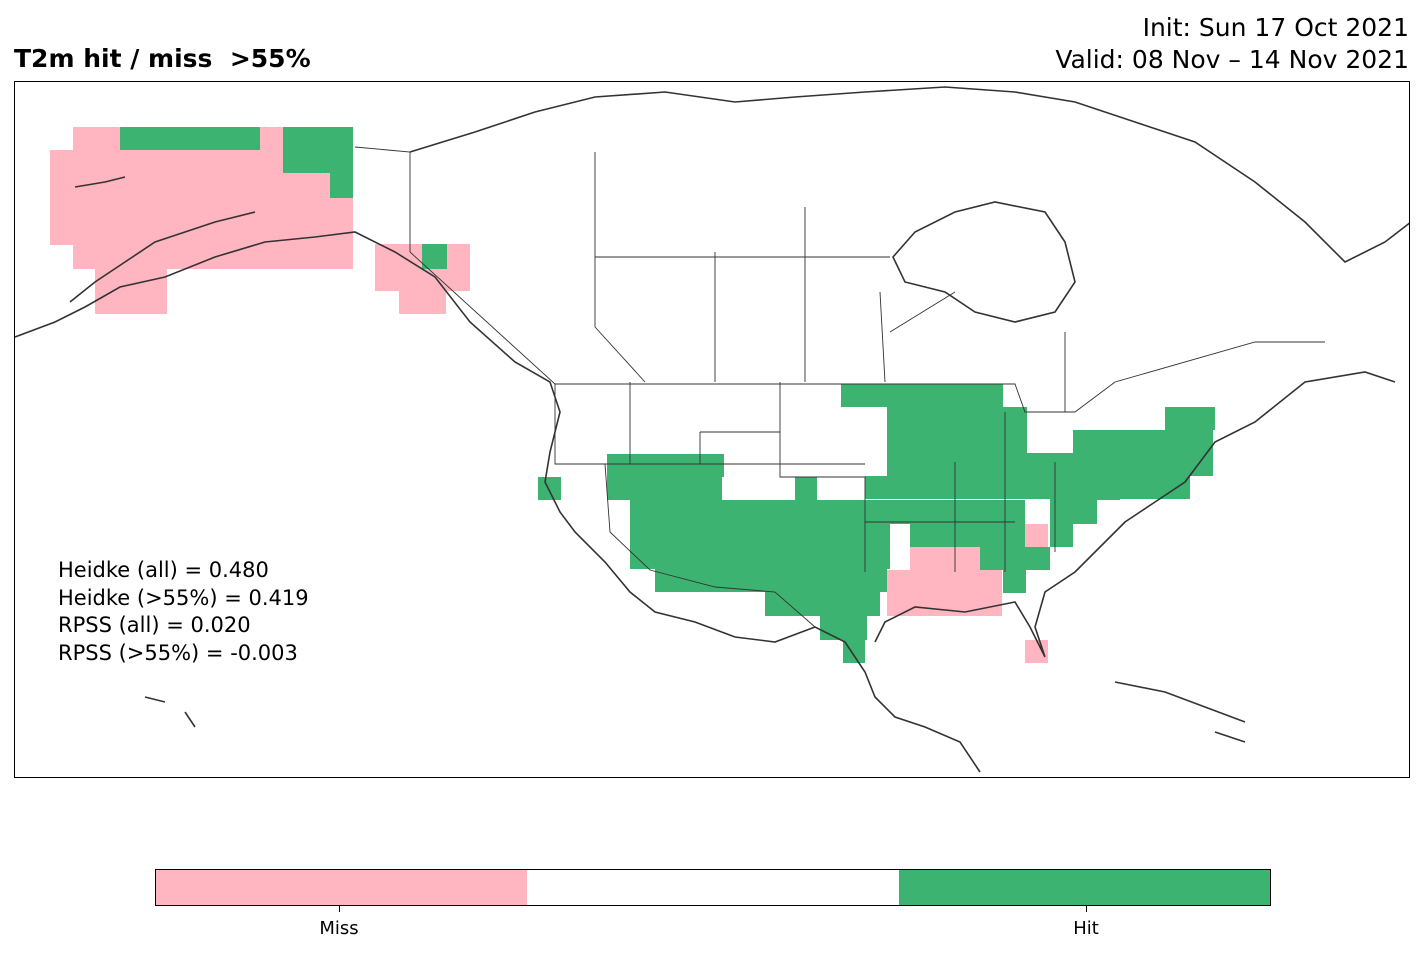 The width and height of the screenshot is (1425, 956). Describe the element at coordinates (1232, 59) in the screenshot. I see `valid-date: Valid: 08 Nov – 14 Nov 2021` at that location.